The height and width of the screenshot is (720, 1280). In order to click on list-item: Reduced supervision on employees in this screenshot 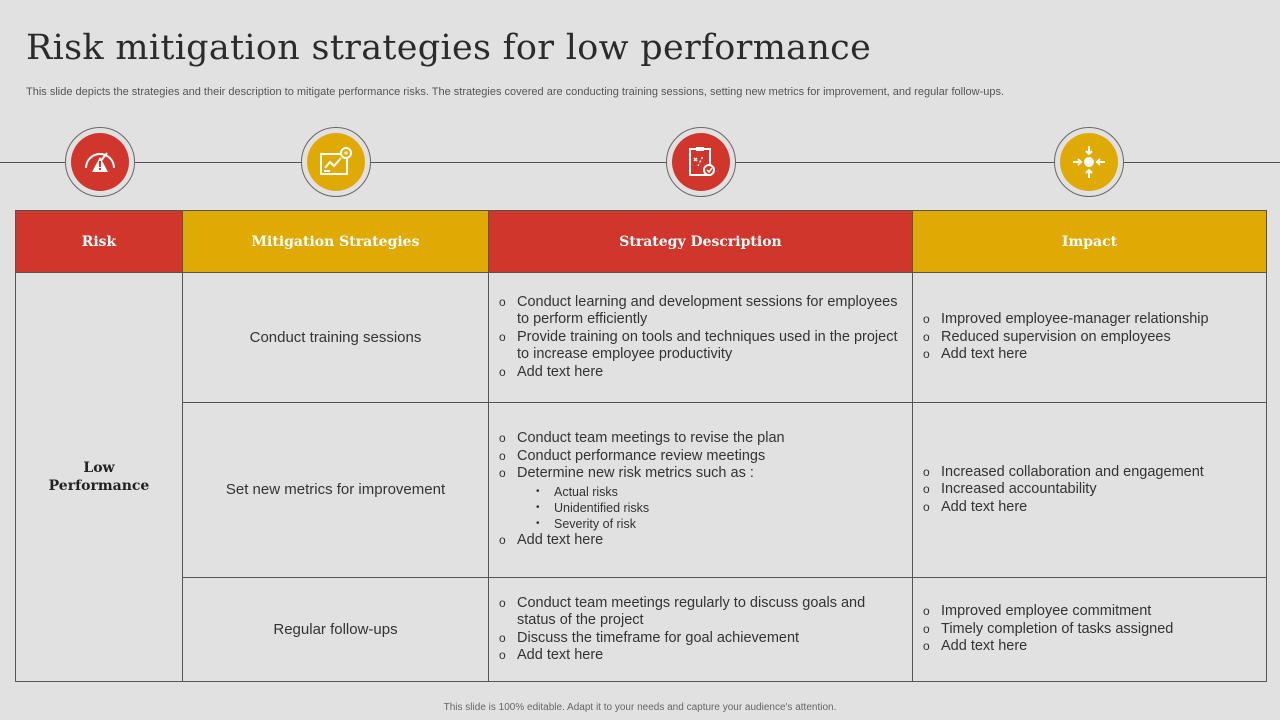, I will do `click(1090, 338)`.